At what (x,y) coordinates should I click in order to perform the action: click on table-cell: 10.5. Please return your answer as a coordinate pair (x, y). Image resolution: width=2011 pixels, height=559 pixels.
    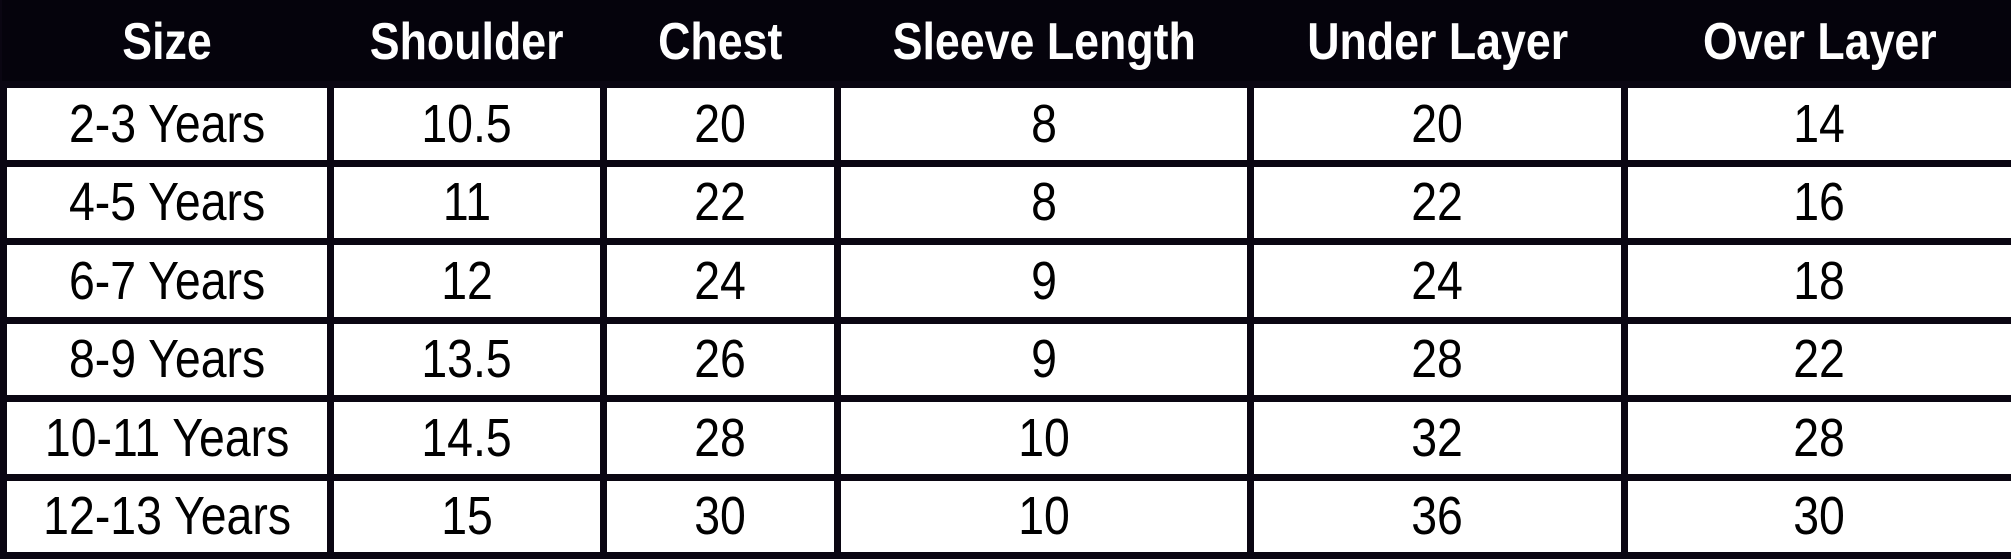
    Looking at the image, I should click on (467, 124).